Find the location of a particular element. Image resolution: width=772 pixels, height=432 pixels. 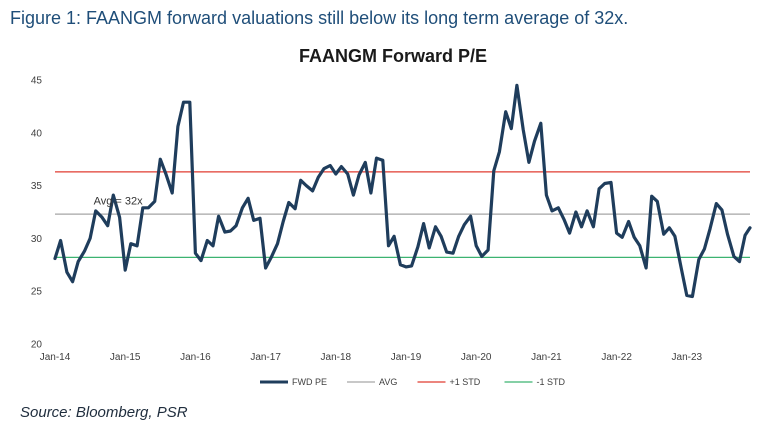

x-tick-label: Jan-22 is located at coordinates (616, 357).